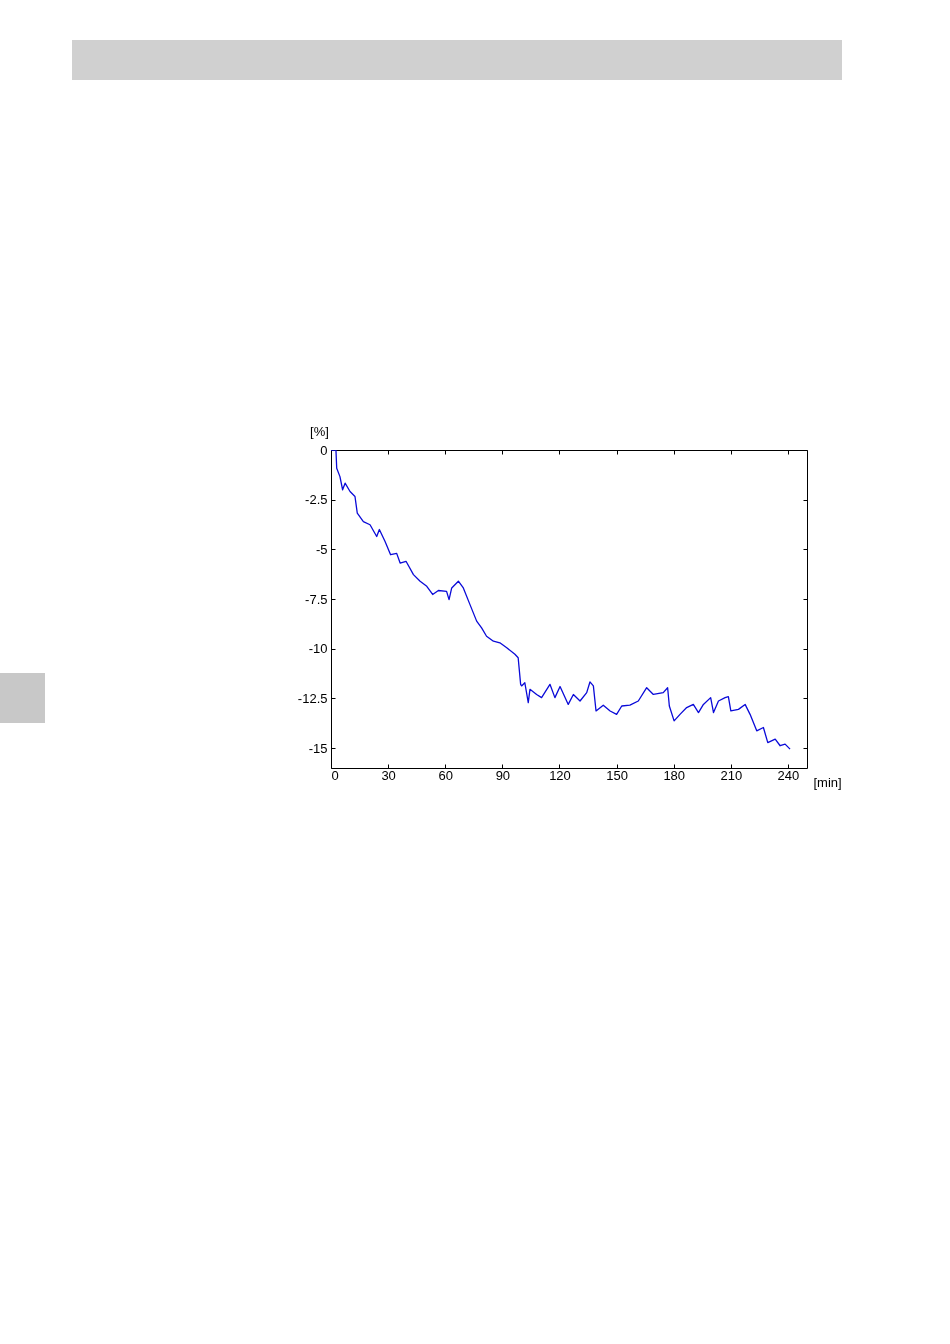 This screenshot has height=1344, width=950. What do you see at coordinates (560, 775) in the screenshot?
I see `x-tick-label: 120` at bounding box center [560, 775].